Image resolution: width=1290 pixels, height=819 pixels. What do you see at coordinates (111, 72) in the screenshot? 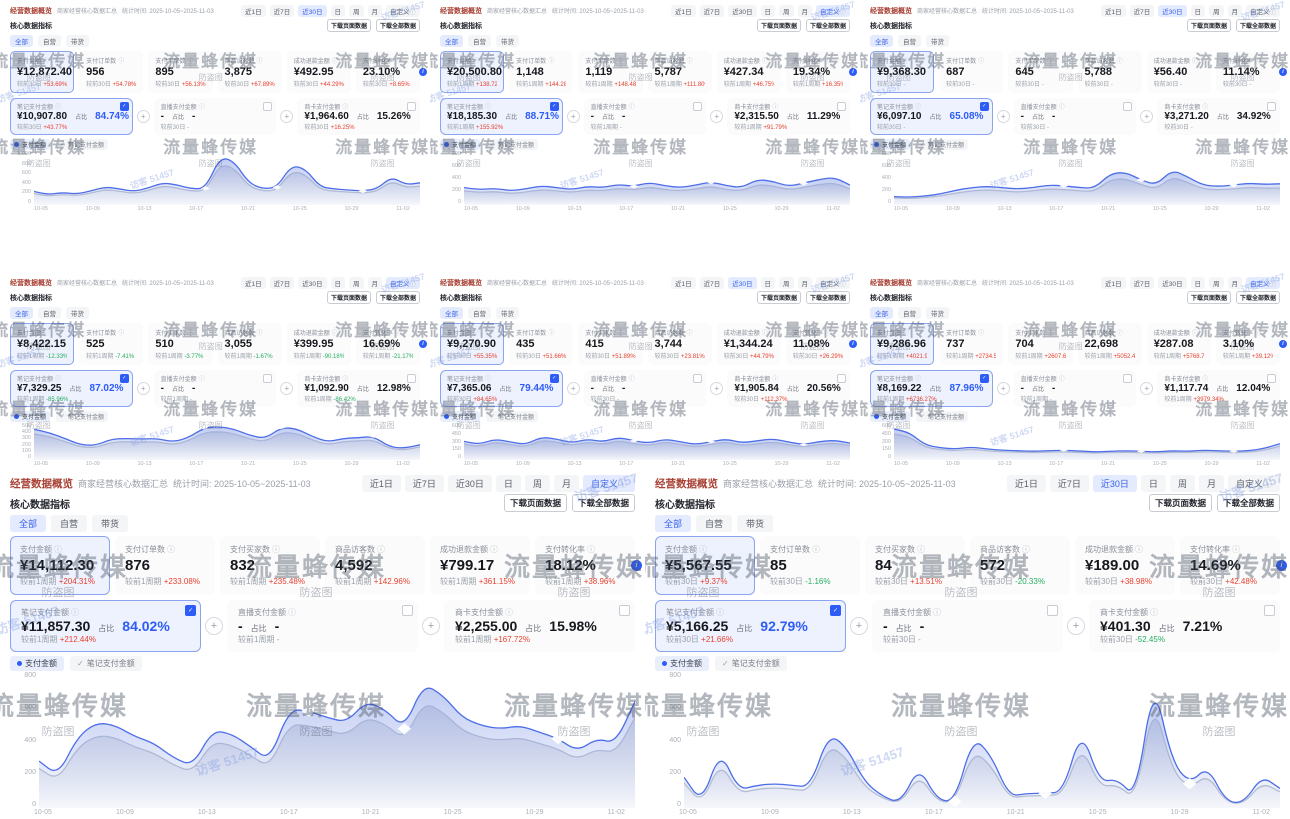
I see `metric-card-paid-orders: 支付订单数 ⓘ 956 较前30日 +54.78%` at bounding box center [111, 72].